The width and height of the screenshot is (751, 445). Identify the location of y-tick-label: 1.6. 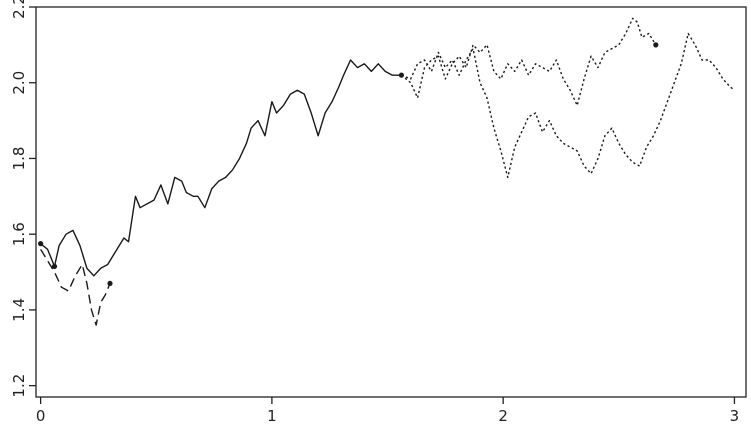
(19, 234).